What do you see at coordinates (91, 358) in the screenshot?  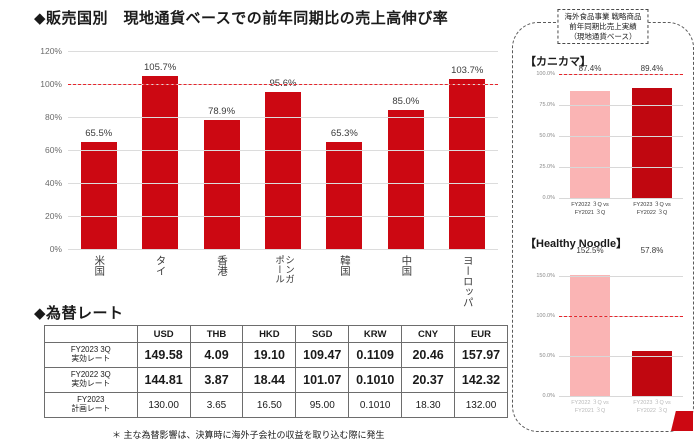 I see `row-header-line2: 実効レート` at bounding box center [91, 358].